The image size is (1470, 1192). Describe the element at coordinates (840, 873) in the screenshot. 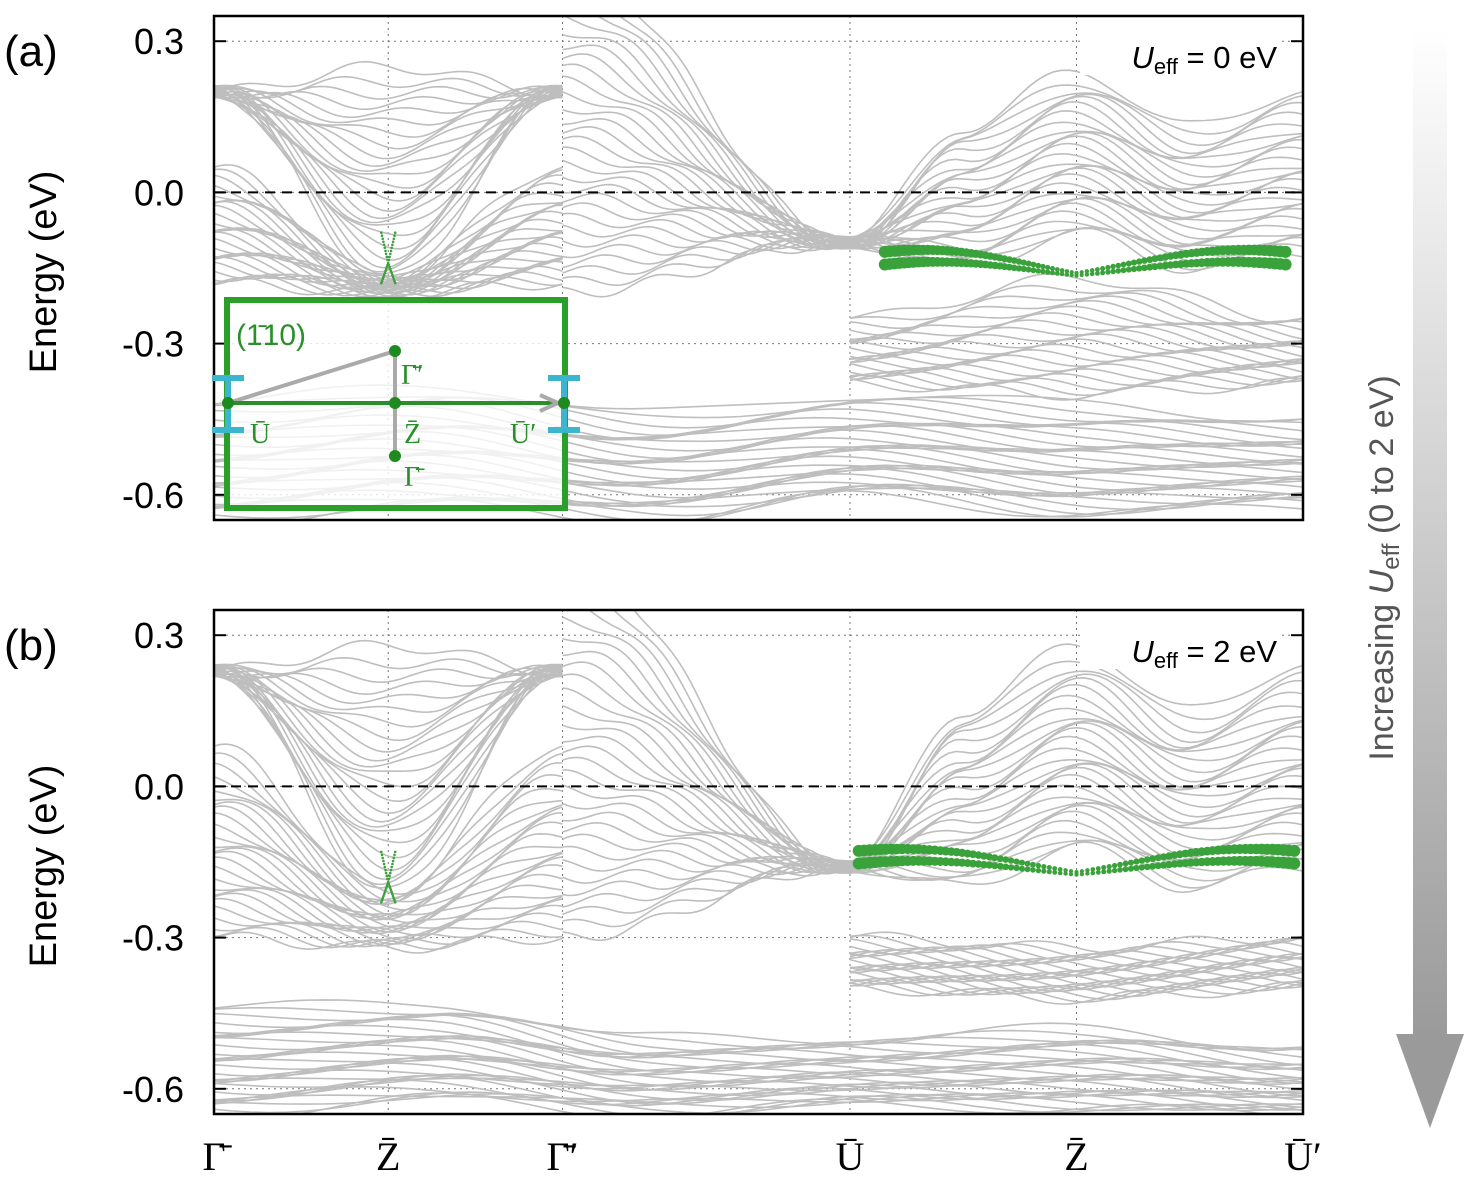

I see `panel-b-surface-states` at that location.